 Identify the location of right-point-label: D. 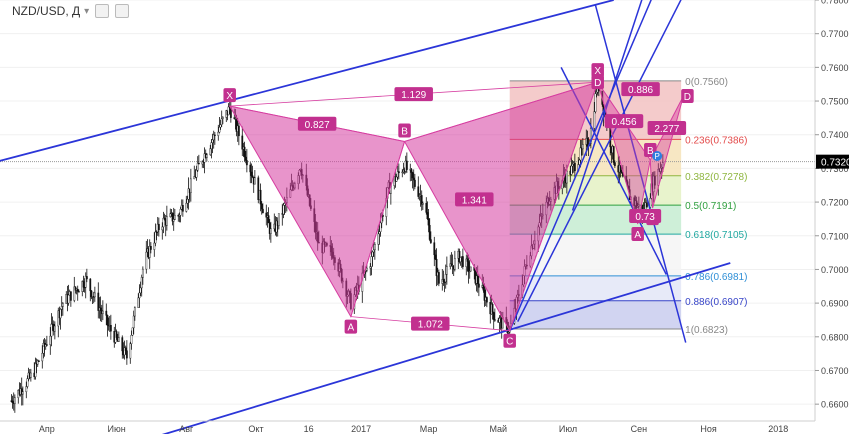
(687, 97).